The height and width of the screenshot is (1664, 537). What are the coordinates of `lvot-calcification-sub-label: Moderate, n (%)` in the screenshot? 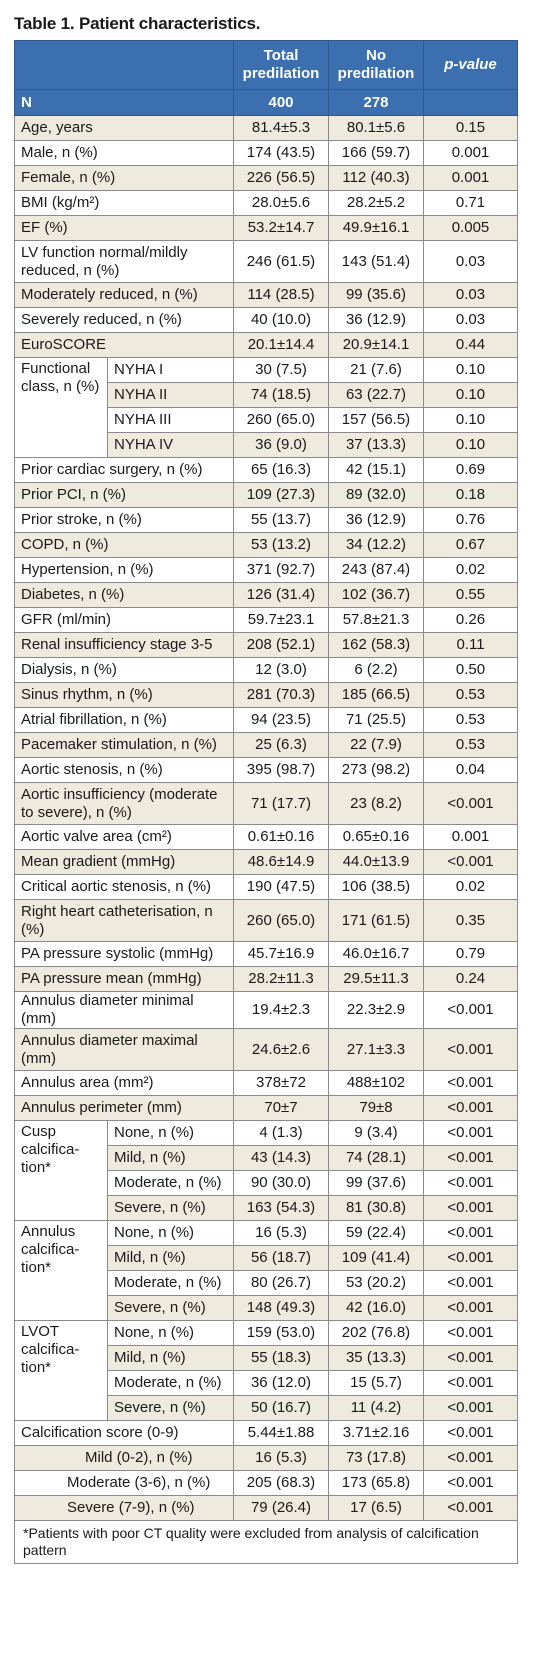 It's located at (170, 1383).